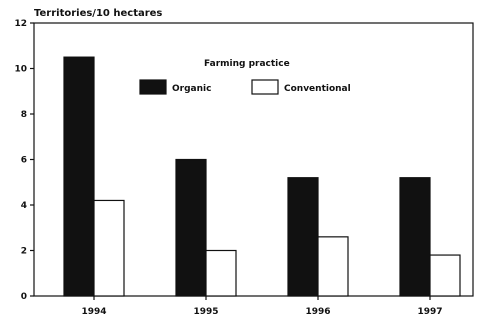 This screenshot has height=320, width=484. What do you see at coordinates (415, 237) in the screenshot?
I see `bar-organic-1997` at bounding box center [415, 237].